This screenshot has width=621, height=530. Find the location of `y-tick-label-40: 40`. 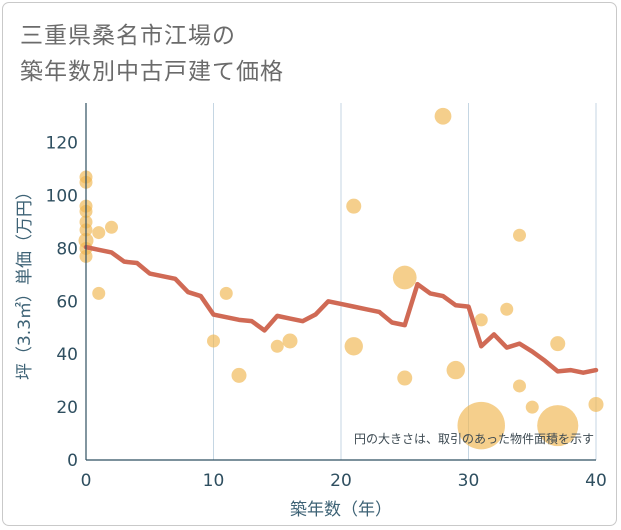

y-tick-label-40: 40 is located at coordinates (67, 355).